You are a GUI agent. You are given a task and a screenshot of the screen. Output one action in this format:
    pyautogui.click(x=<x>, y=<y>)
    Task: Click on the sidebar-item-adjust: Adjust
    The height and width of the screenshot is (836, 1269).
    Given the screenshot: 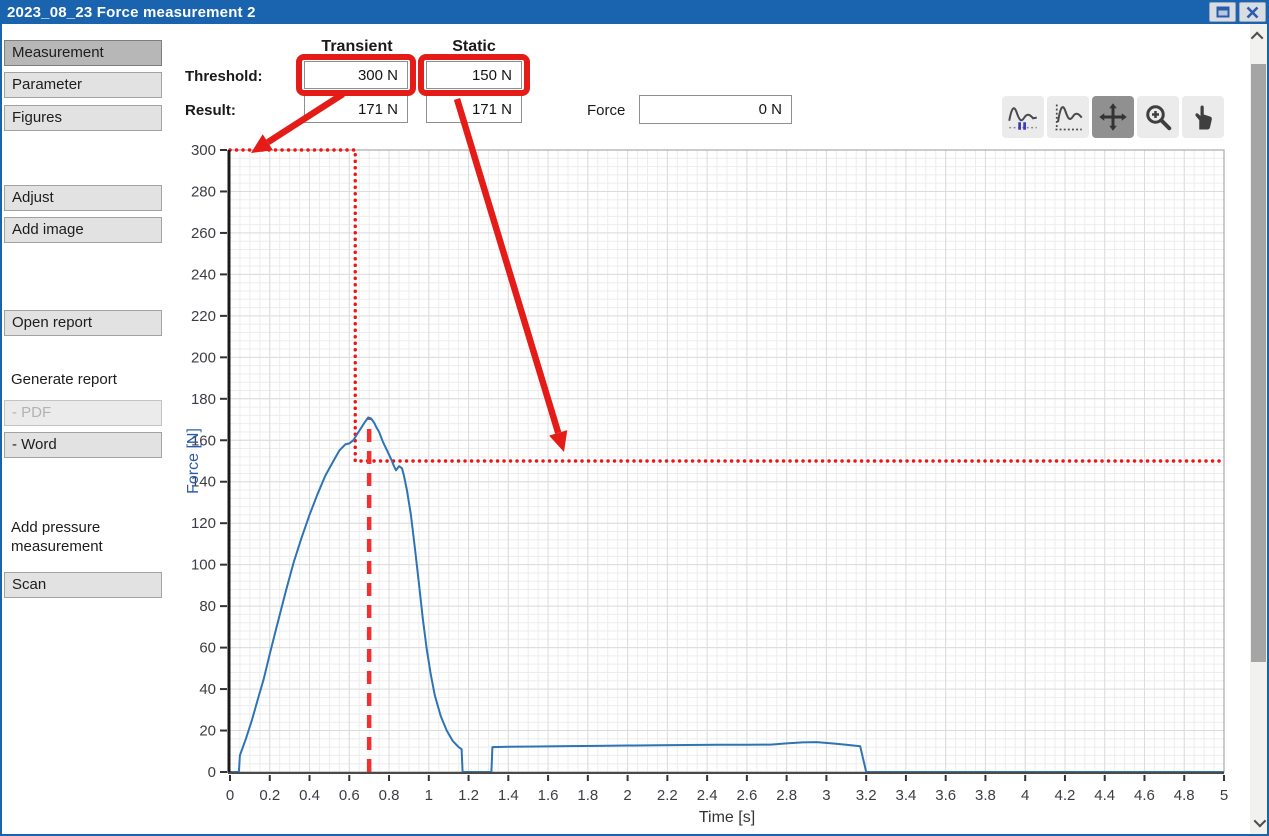 What is the action you would take?
    pyautogui.click(x=83, y=198)
    